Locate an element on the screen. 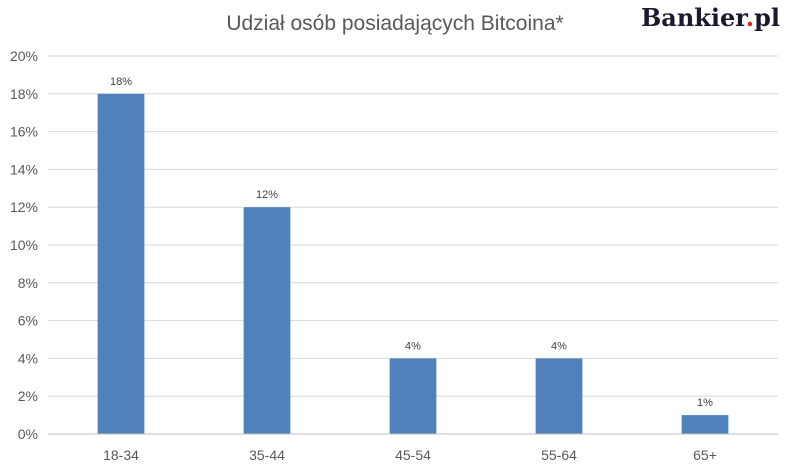 The height and width of the screenshot is (472, 786). y-tick-label: 14% is located at coordinates (24, 169).